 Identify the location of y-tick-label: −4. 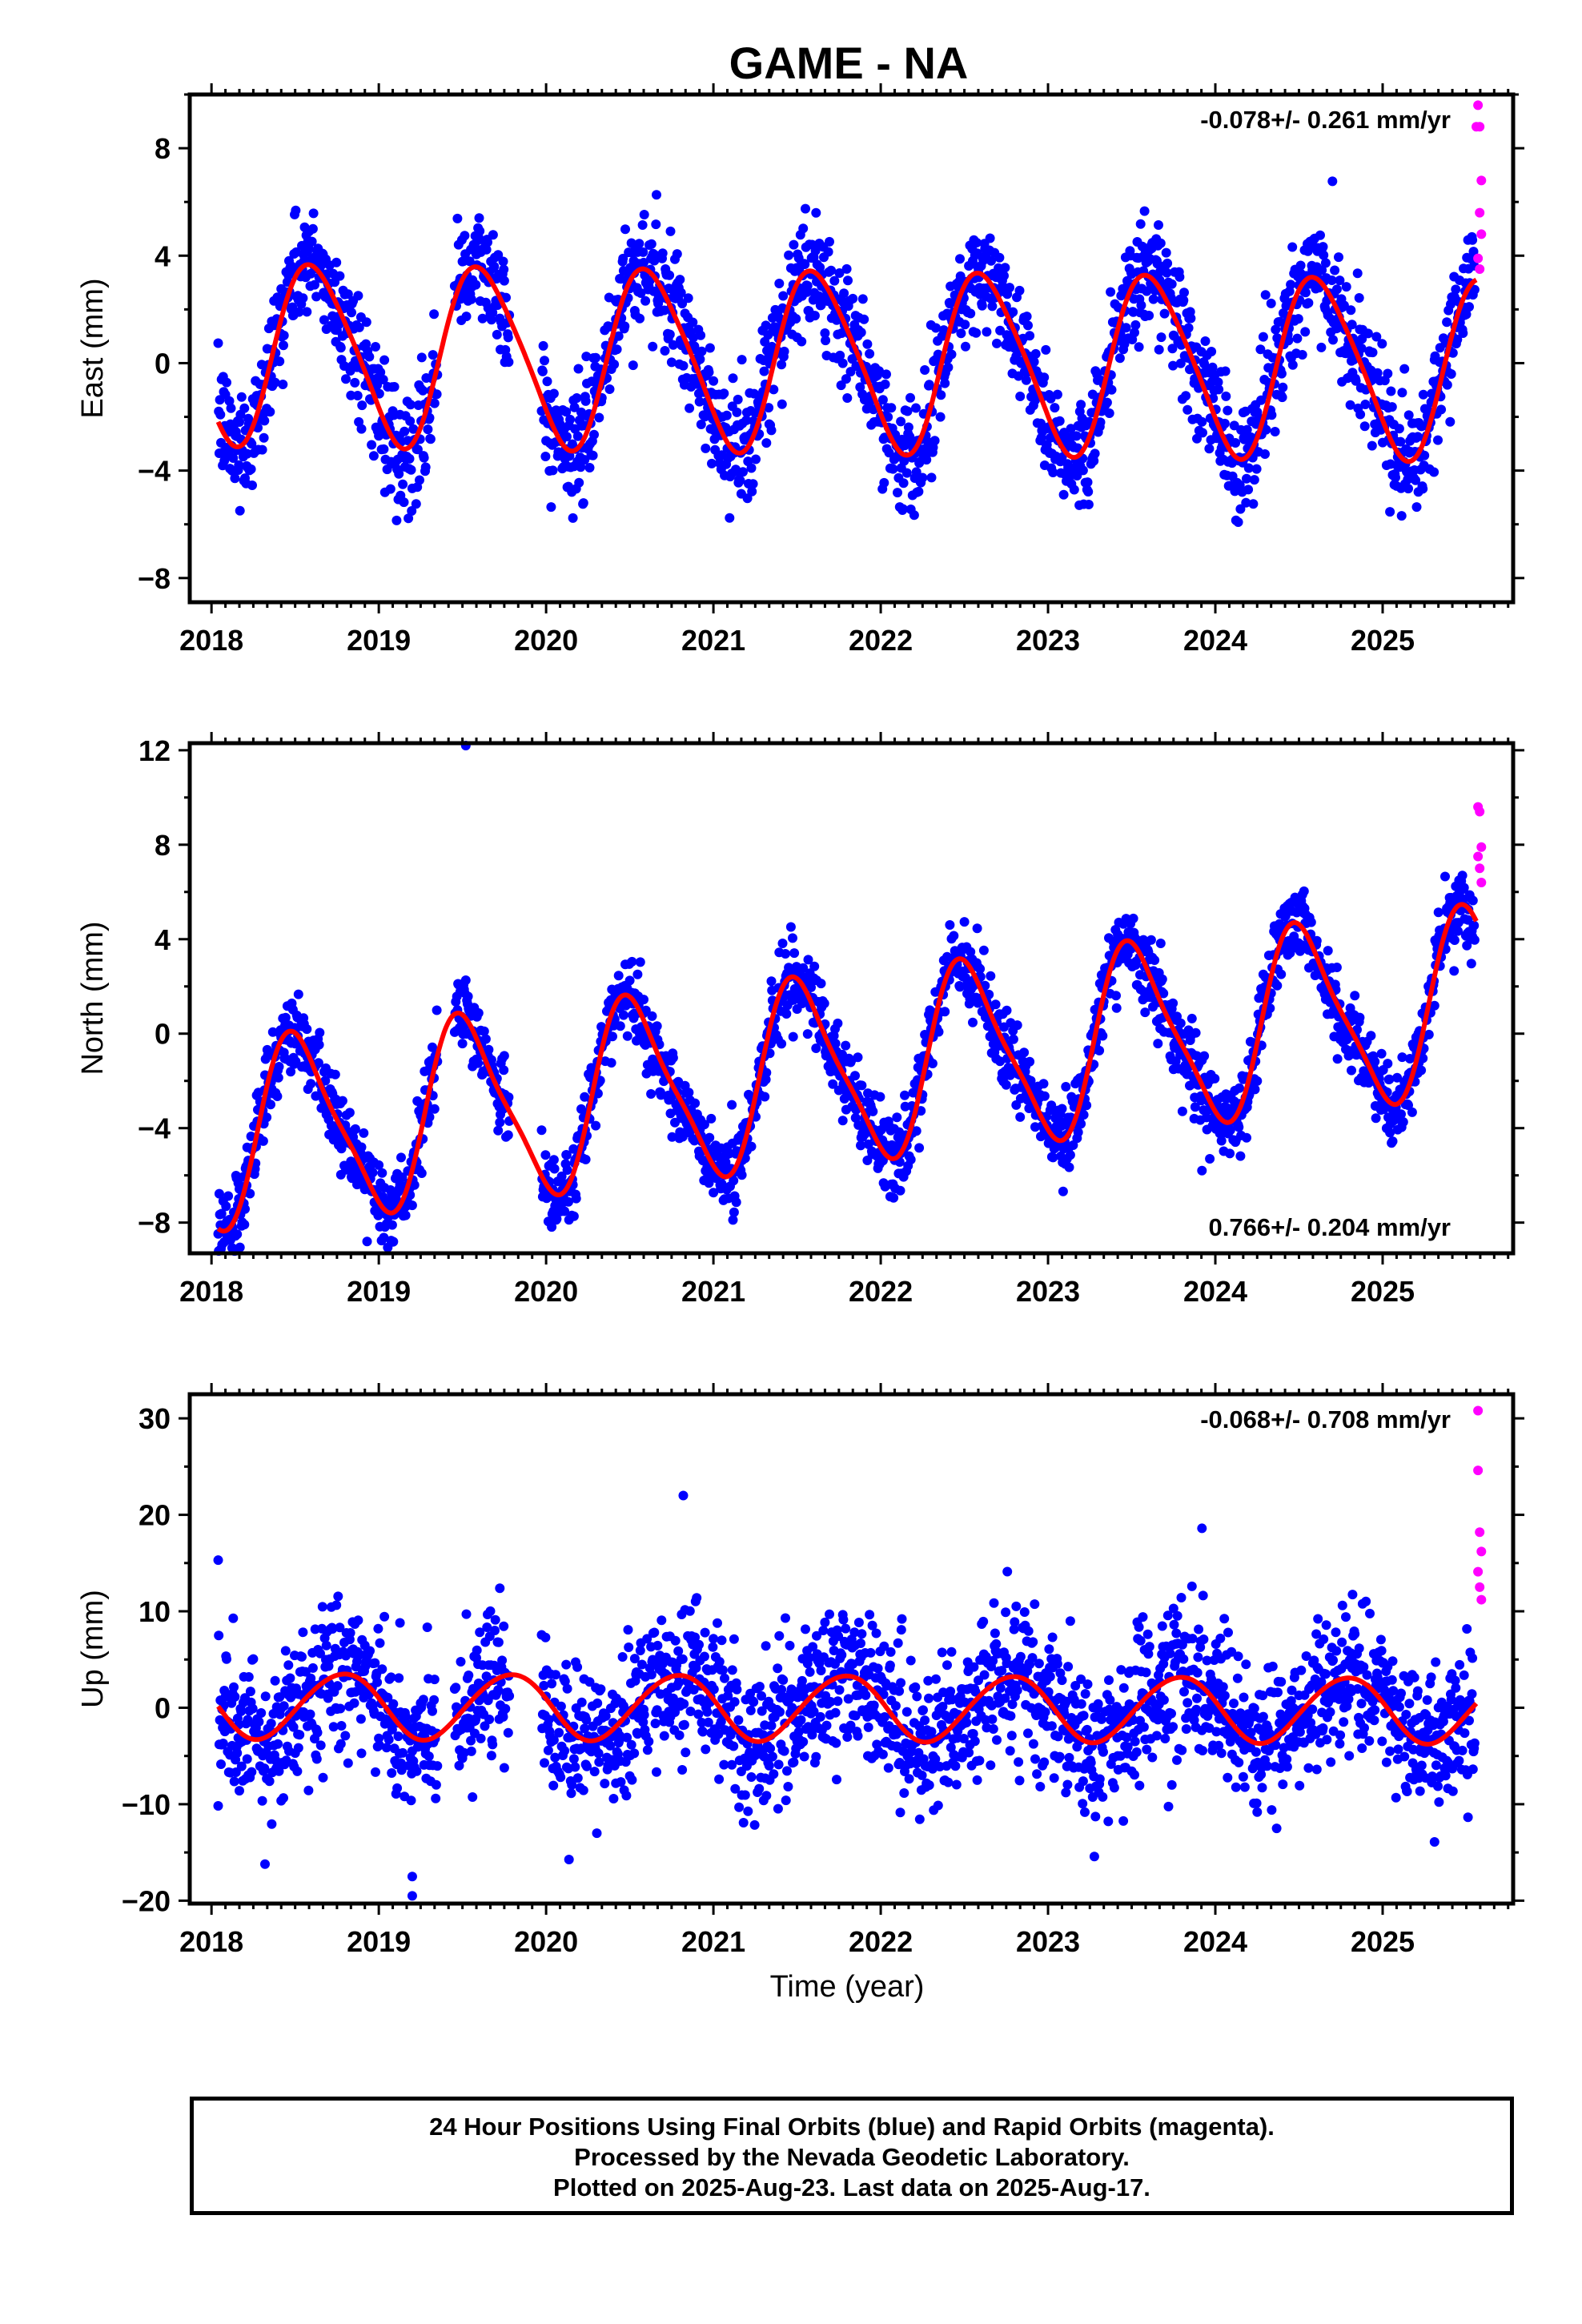
(154, 471).